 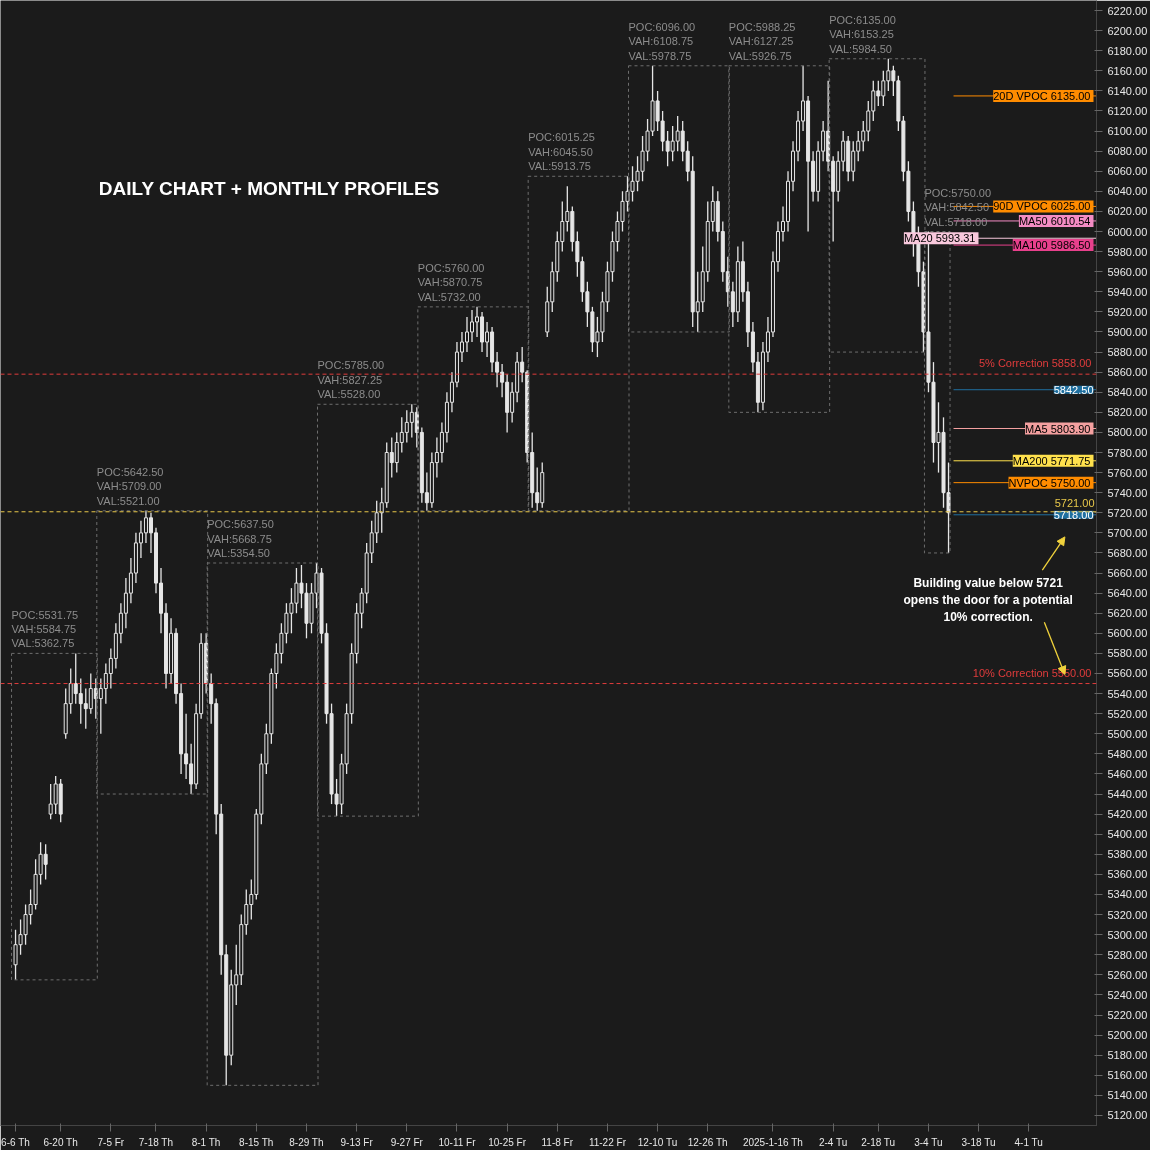 What do you see at coordinates (1127, 773) in the screenshot?
I see `y-tick-label: 5460.00` at bounding box center [1127, 773].